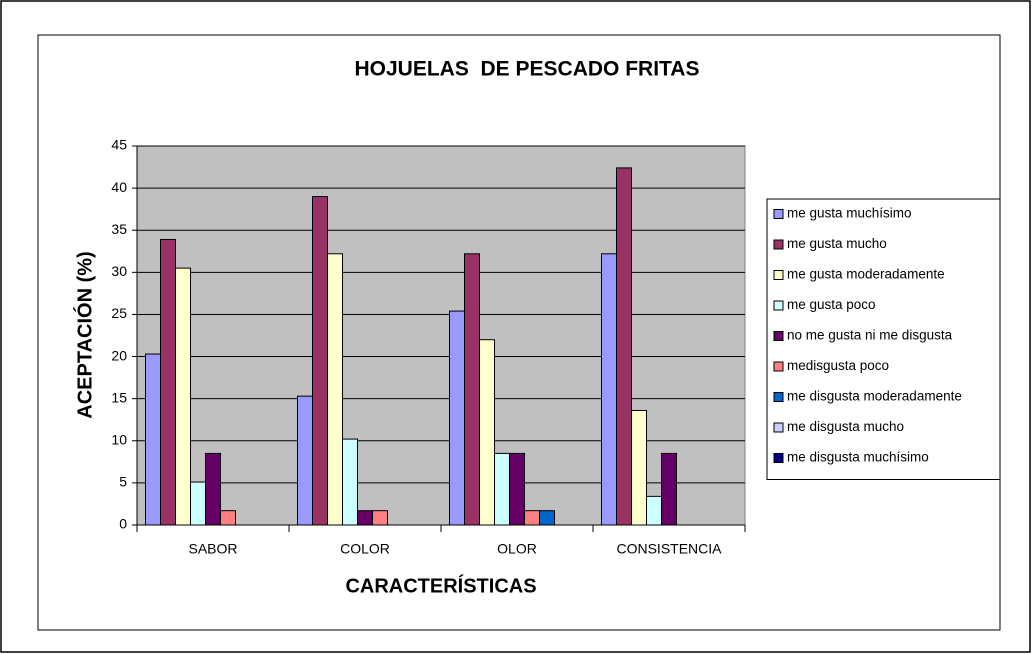 This screenshot has width=1032, height=654. What do you see at coordinates (866, 274) in the screenshot?
I see `legend-label: me gusta moderadamente` at bounding box center [866, 274].